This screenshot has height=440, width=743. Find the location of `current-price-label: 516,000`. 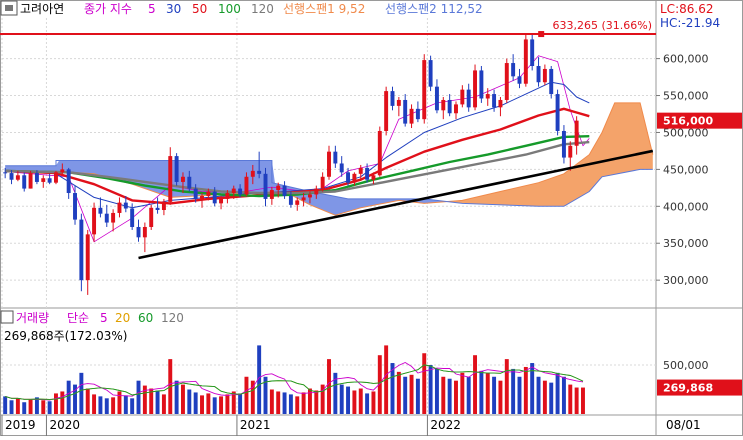

current-price-label: 516,000 is located at coordinates (688, 121).